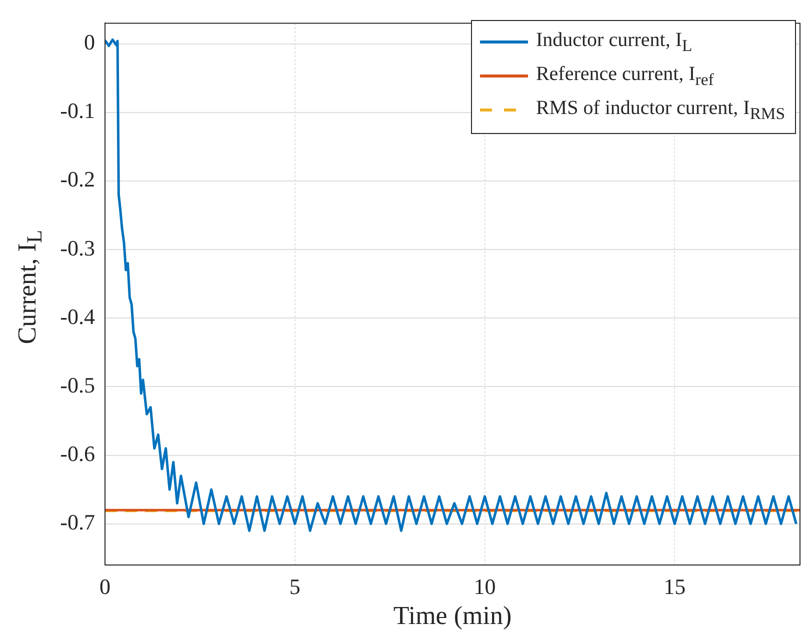 This screenshot has height=637, width=802. I want to click on legend-label: Reference current, I$_{ref}$, so click(625, 76).